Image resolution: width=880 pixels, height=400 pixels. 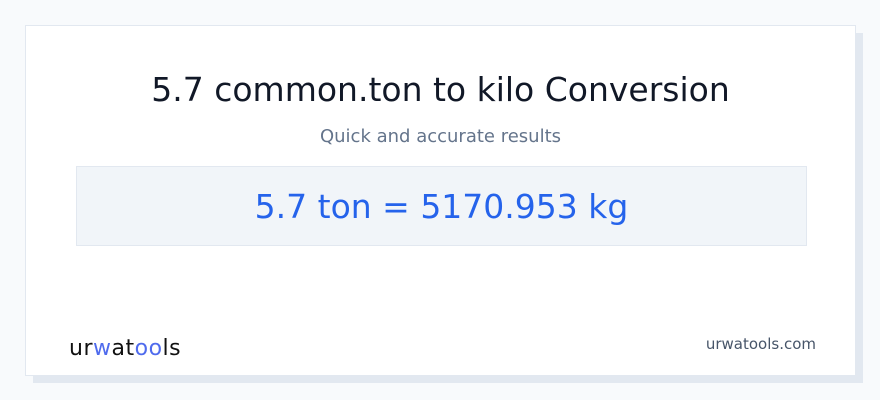 I want to click on result-text: 5.7 ton = 5170.953 kg, so click(x=441, y=206).